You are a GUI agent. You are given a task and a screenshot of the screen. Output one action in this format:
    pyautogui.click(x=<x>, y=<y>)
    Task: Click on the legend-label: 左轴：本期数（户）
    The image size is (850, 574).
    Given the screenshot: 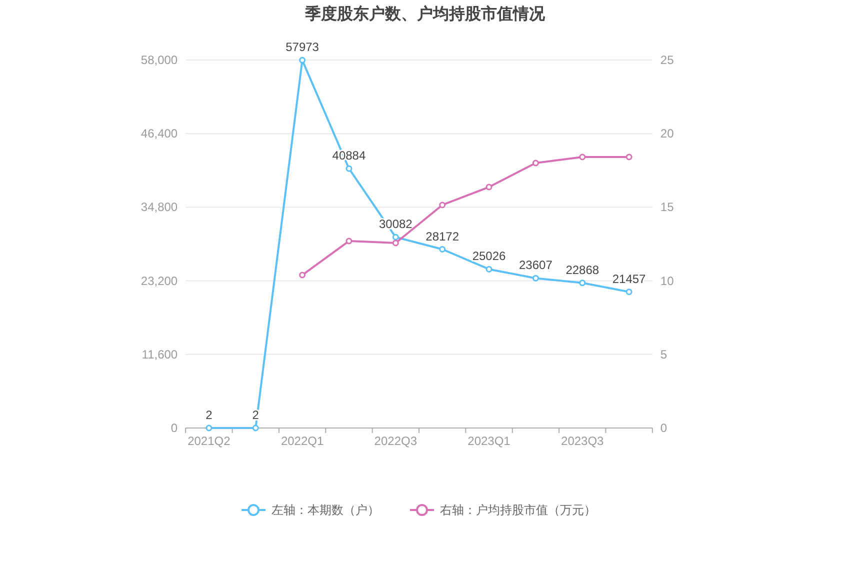 What is the action you would take?
    pyautogui.click(x=326, y=510)
    